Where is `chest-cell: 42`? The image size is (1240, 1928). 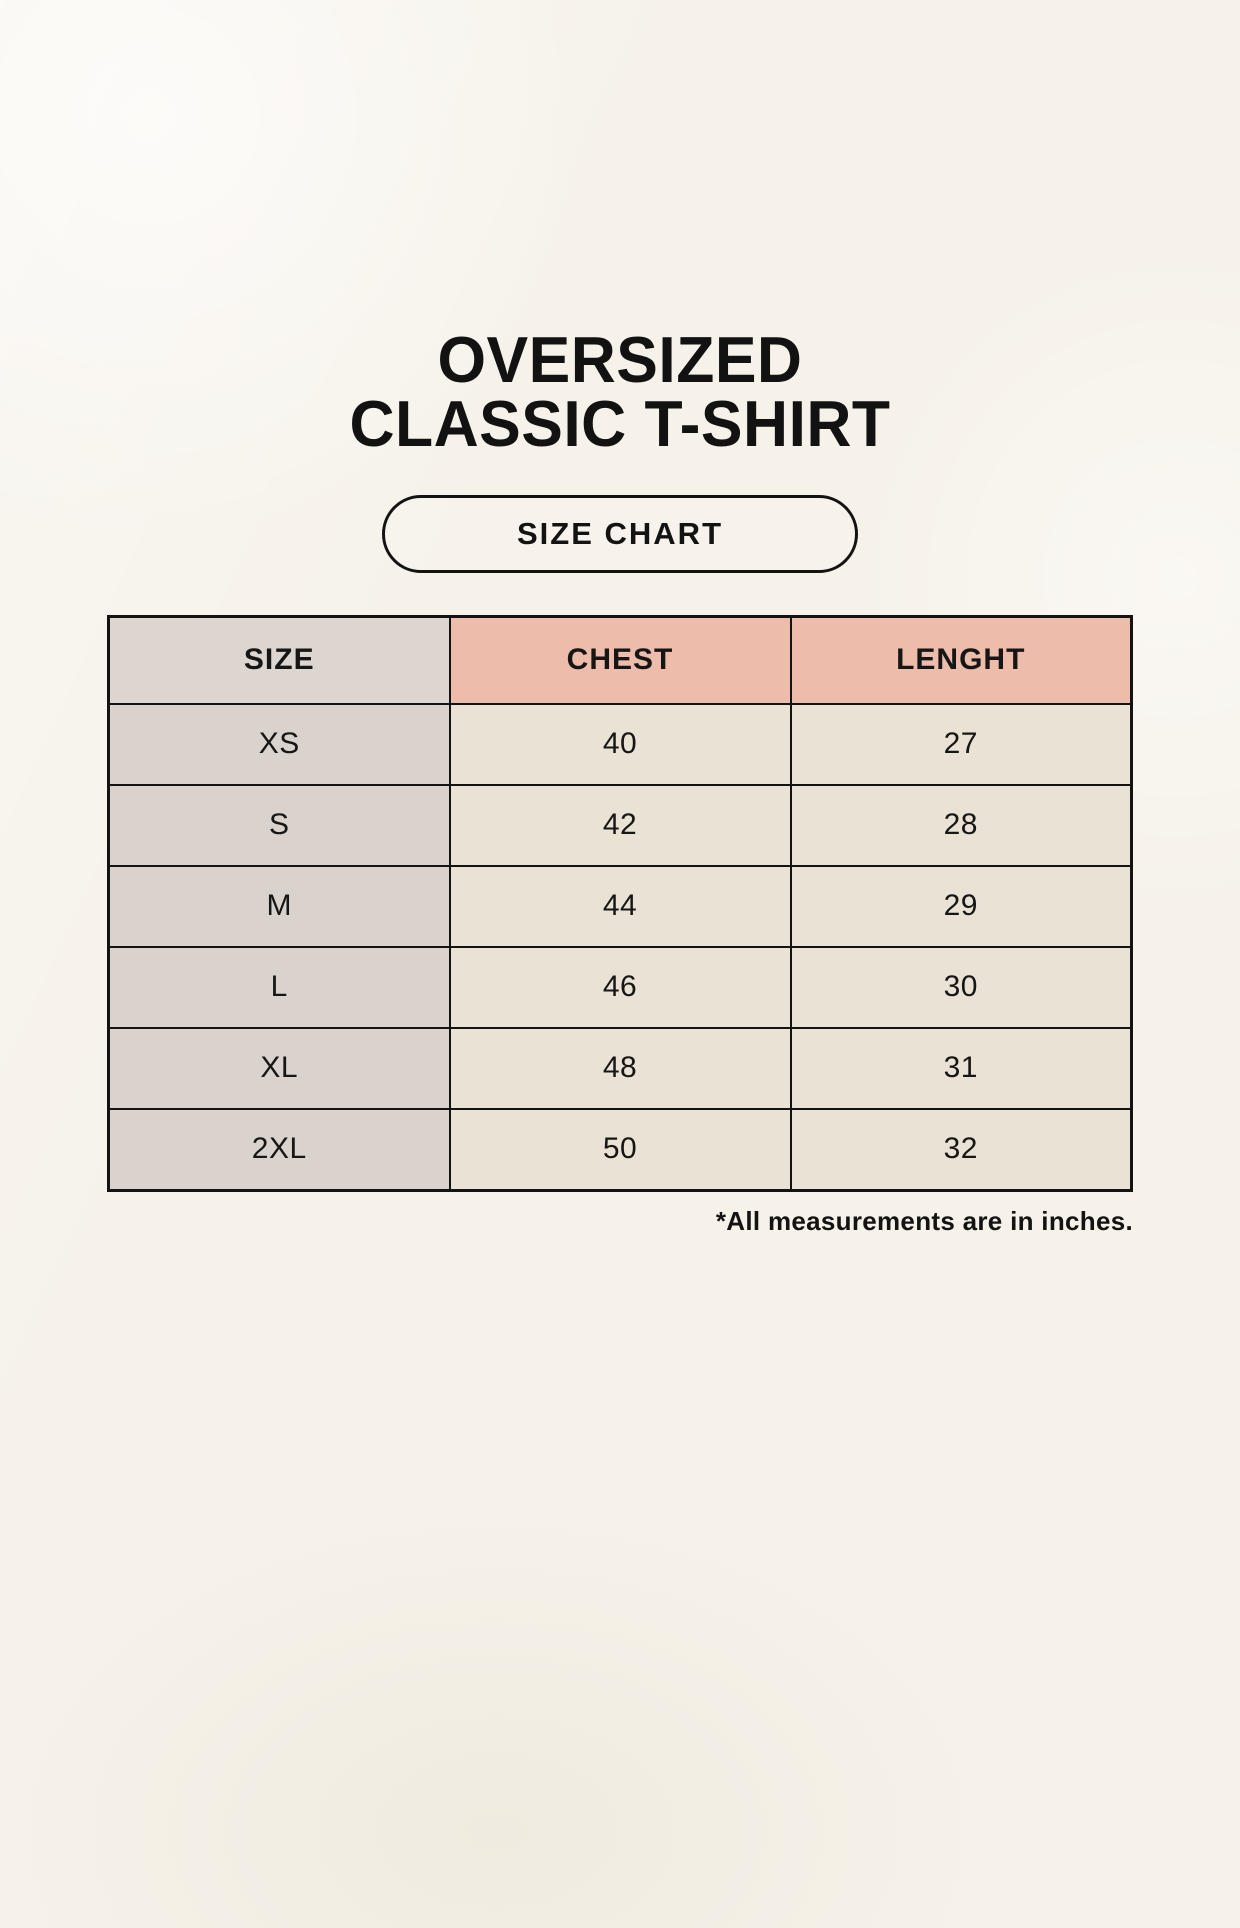
chest-cell: 42 is located at coordinates (620, 825).